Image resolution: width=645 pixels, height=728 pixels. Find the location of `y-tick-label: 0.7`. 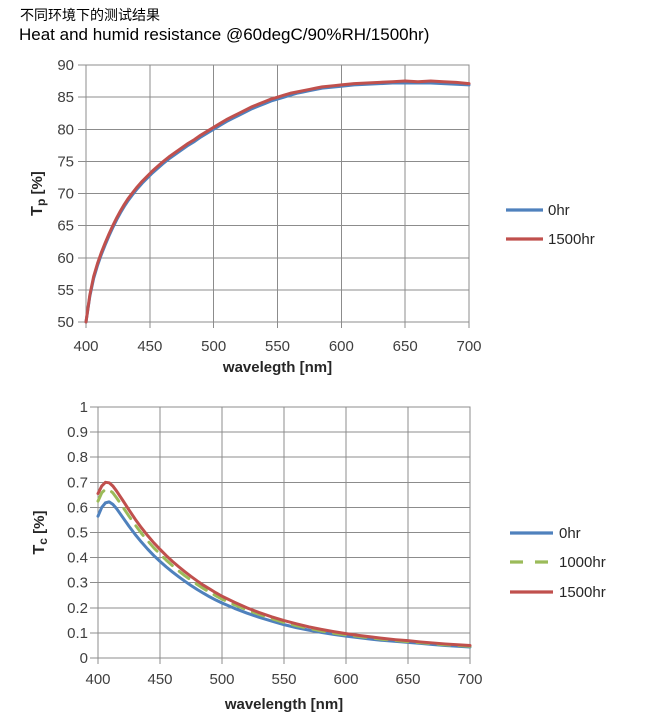

y-tick-label: 0.7 is located at coordinates (77, 482).